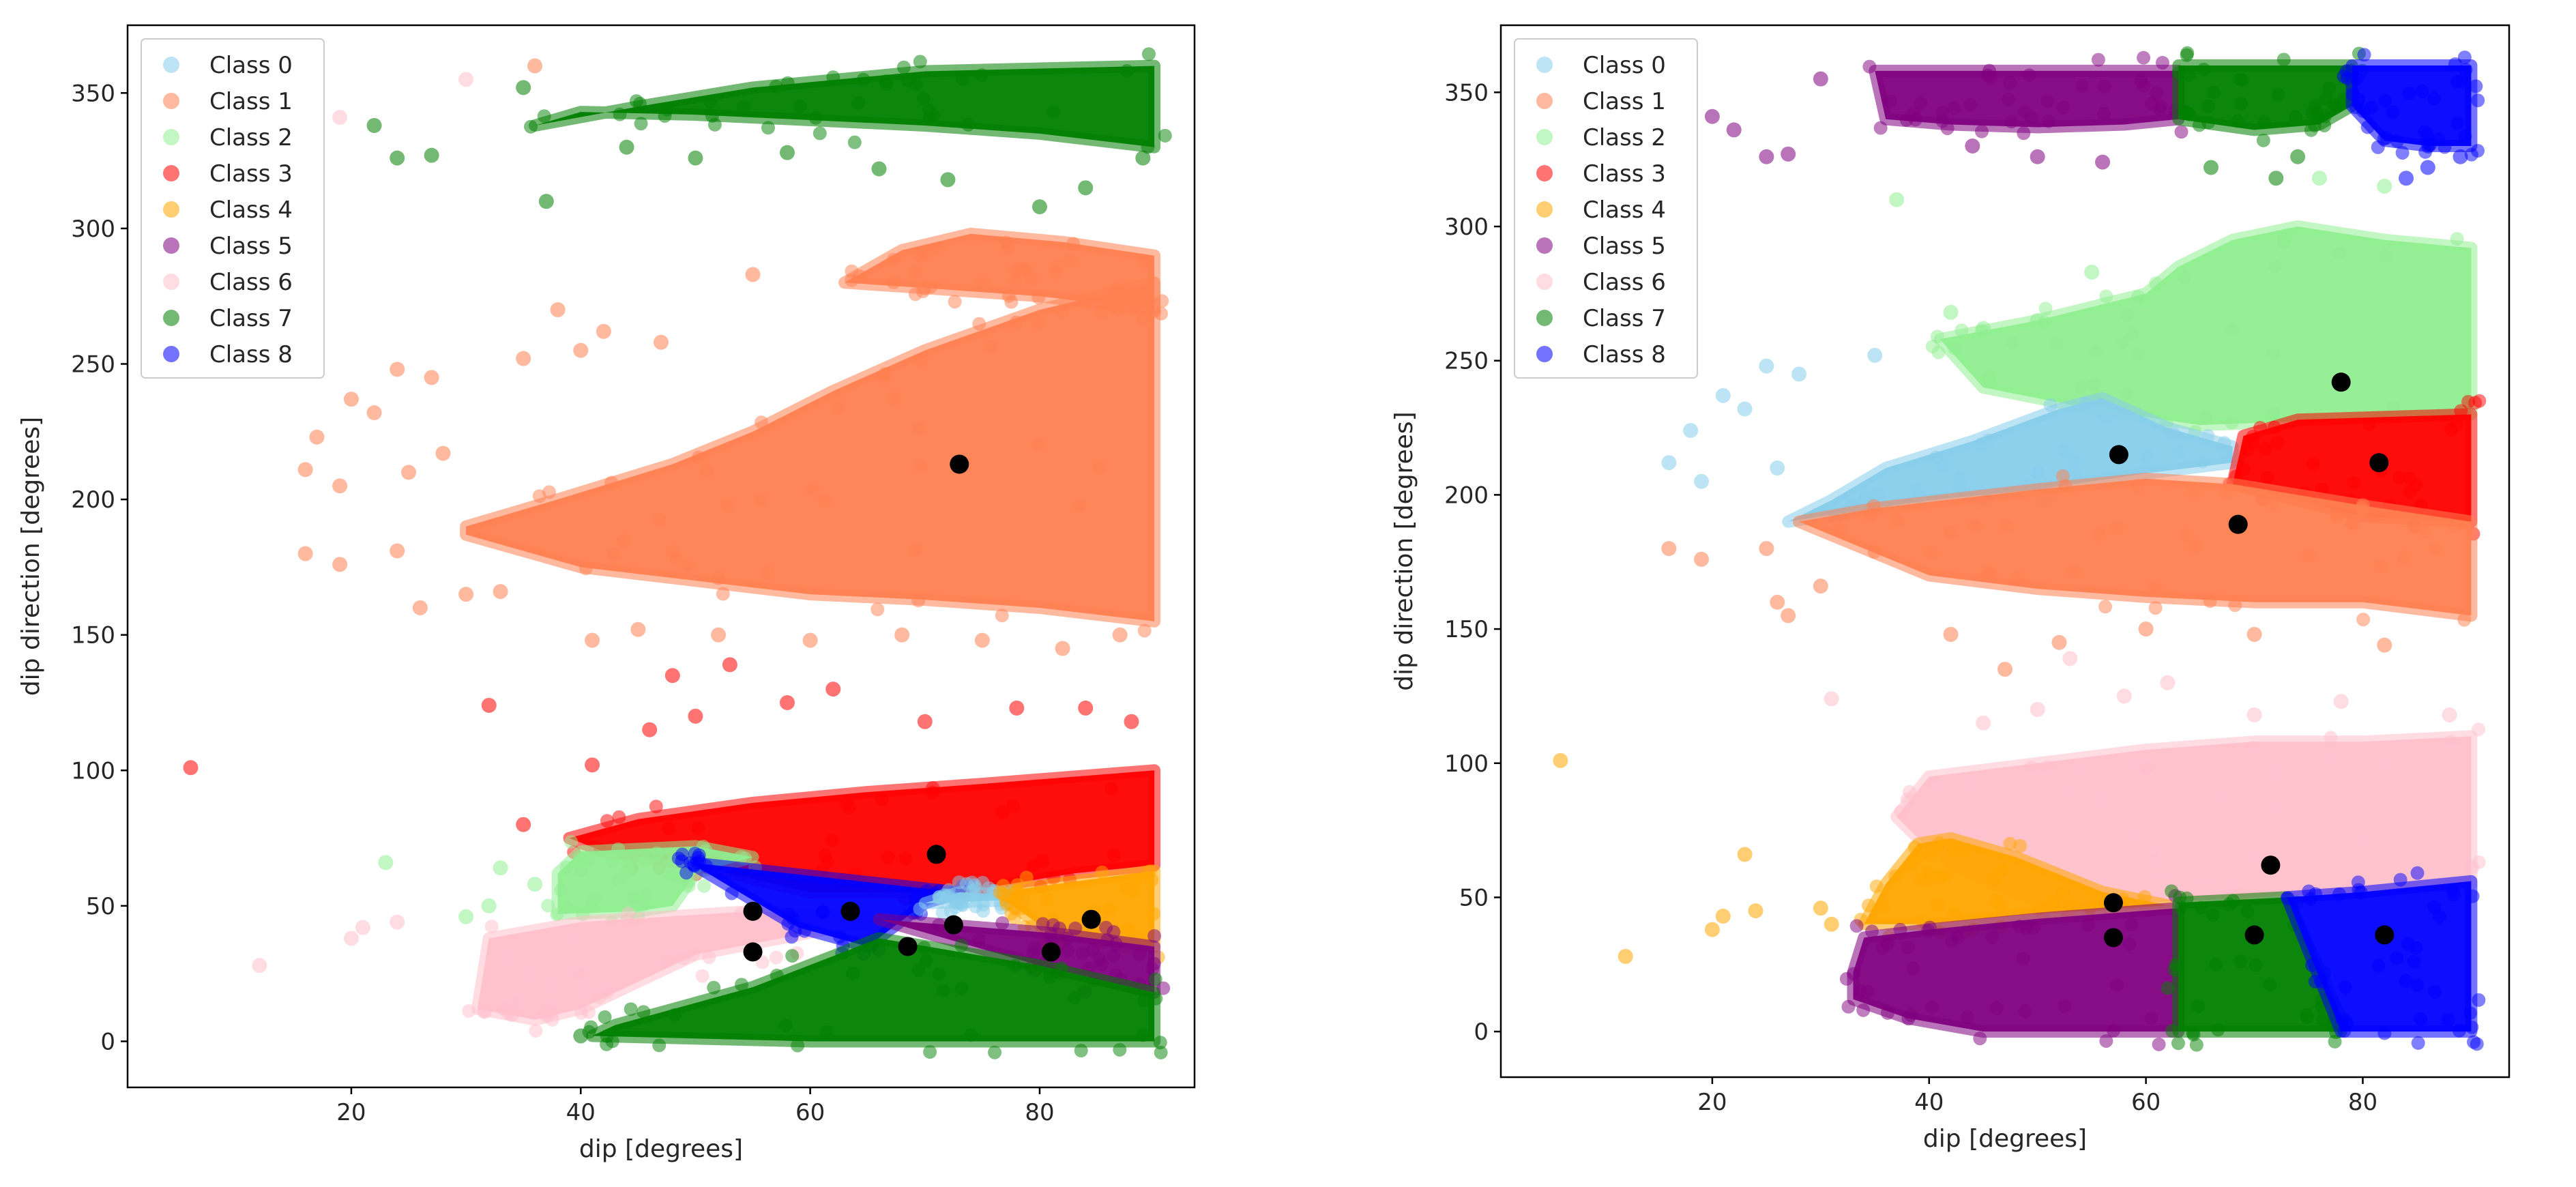 This screenshot has height=1187, width=2576. What do you see at coordinates (1625, 319) in the screenshot?
I see `legend-entry: Class 7` at bounding box center [1625, 319].